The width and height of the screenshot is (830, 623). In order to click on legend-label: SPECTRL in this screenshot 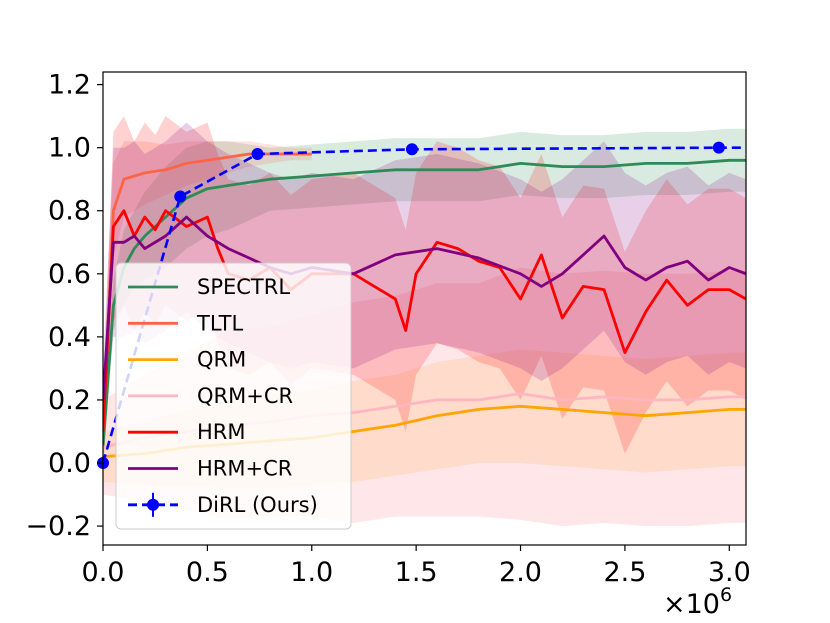, I will do `click(243, 287)`.